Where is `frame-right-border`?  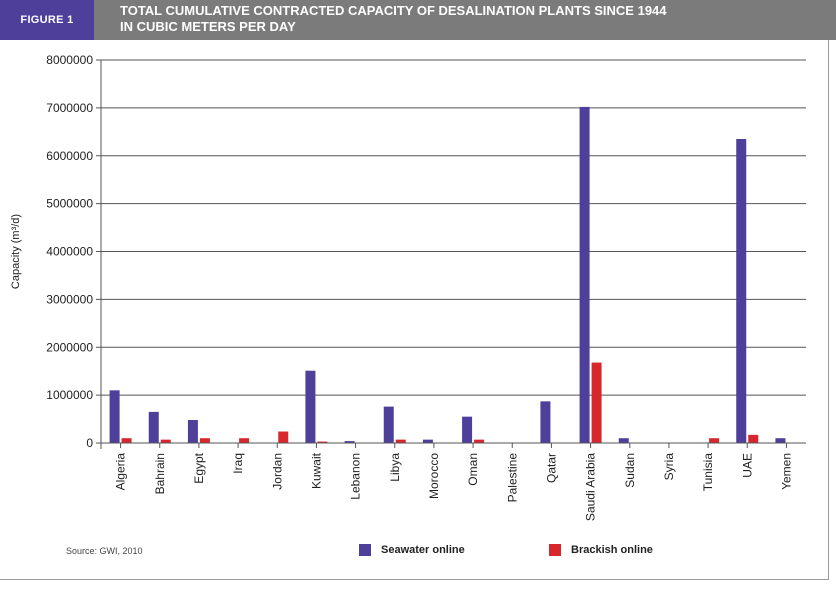
frame-right-border is located at coordinates (828, 310).